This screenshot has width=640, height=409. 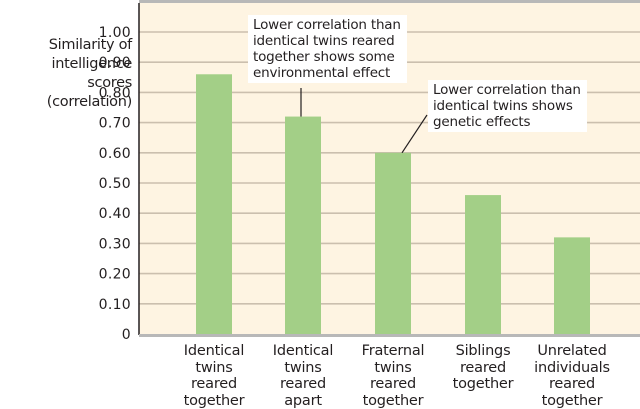 What do you see at coordinates (66, 45) in the screenshot?
I see `y-axis-label-line: Similarity of` at bounding box center [66, 45].